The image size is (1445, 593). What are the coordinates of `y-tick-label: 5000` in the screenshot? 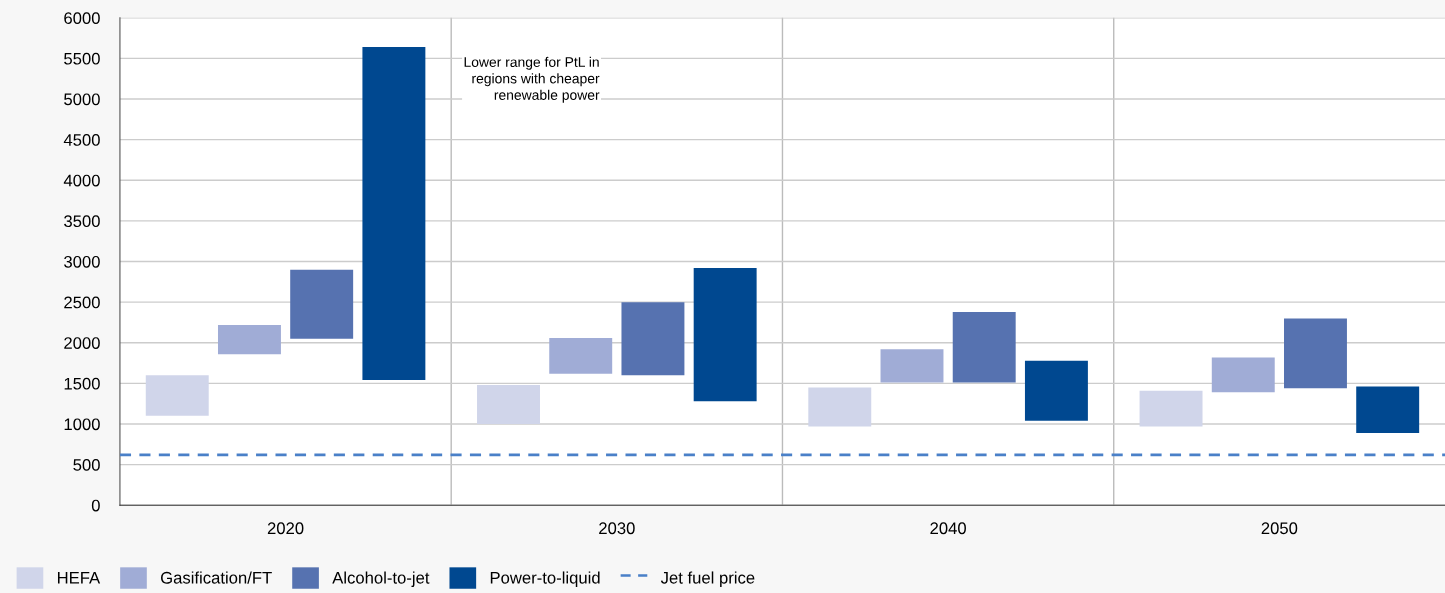 It's located at (82, 99).